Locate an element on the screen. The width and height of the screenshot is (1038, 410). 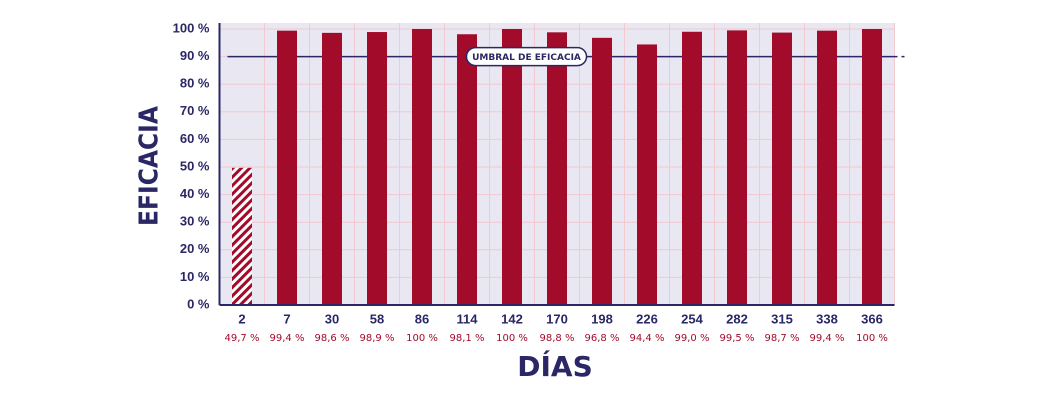
y-tick-label: 10 % is located at coordinates (195, 276).